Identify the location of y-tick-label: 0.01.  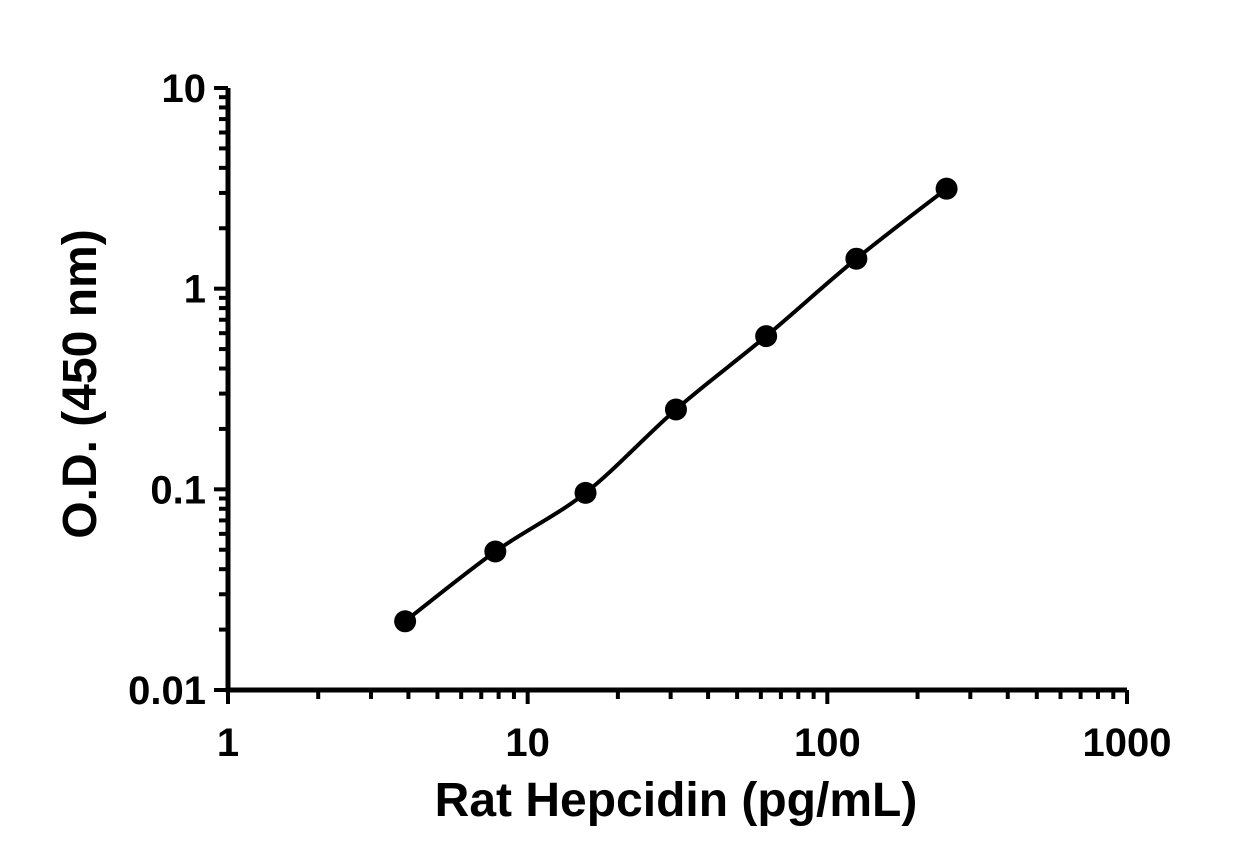
(167, 691).